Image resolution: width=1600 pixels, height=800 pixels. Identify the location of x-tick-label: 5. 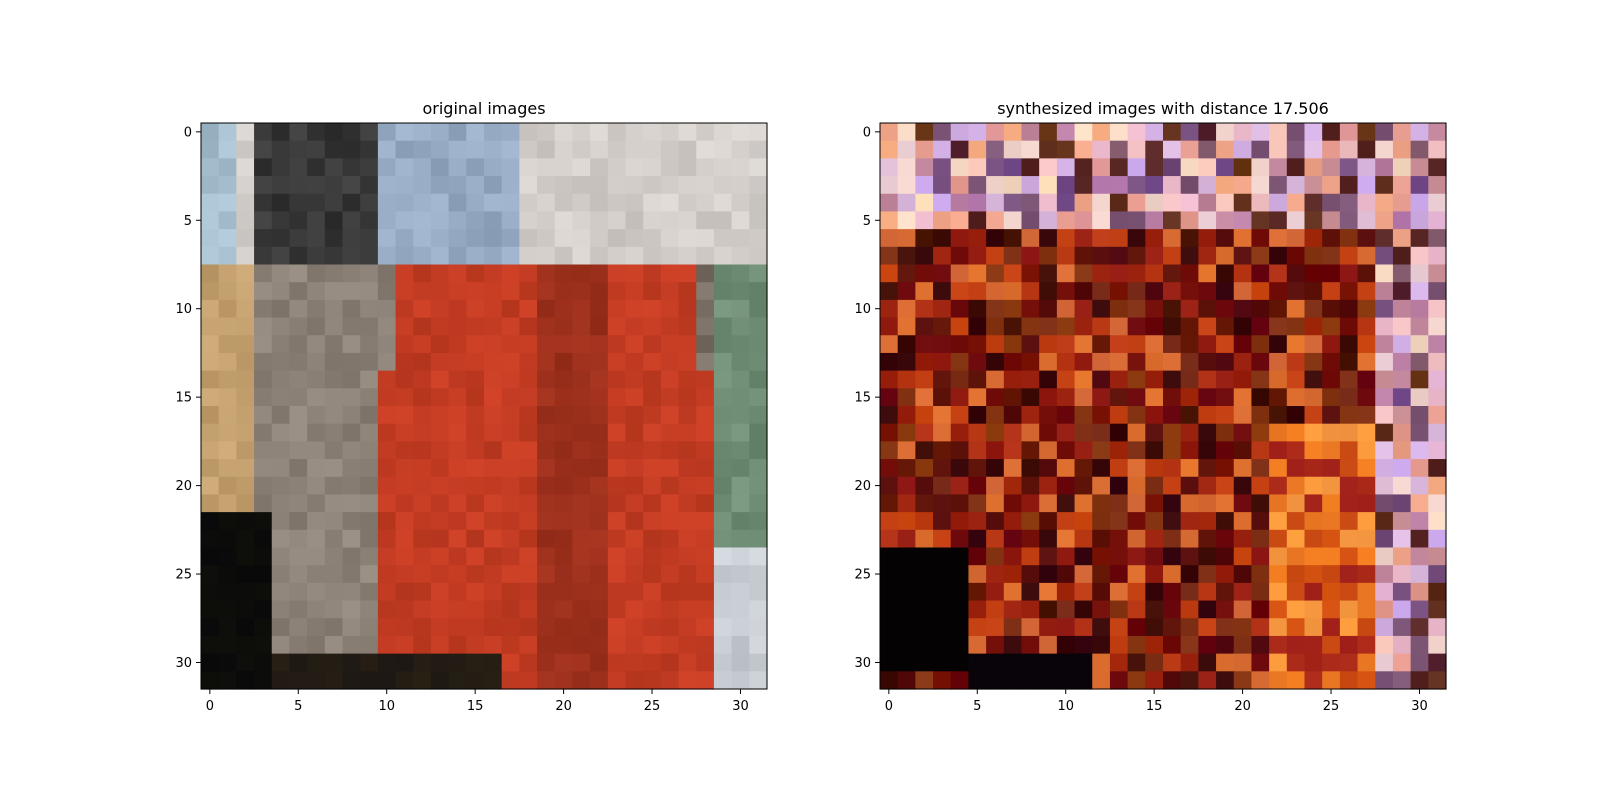
(298, 706).